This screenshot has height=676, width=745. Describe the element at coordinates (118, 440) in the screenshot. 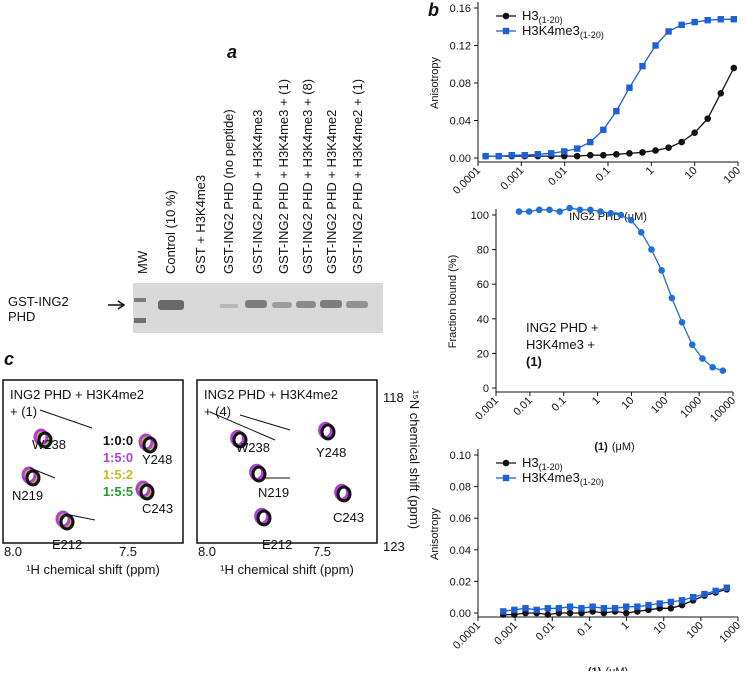

I see `ratio-label: 1:0:0` at that location.